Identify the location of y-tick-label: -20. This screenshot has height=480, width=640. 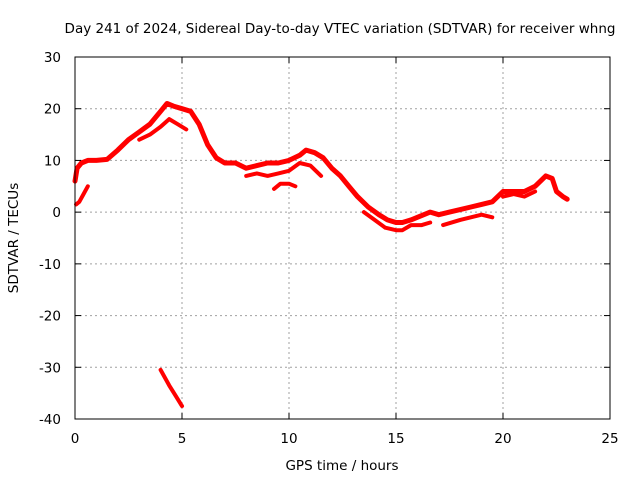
(50, 317).